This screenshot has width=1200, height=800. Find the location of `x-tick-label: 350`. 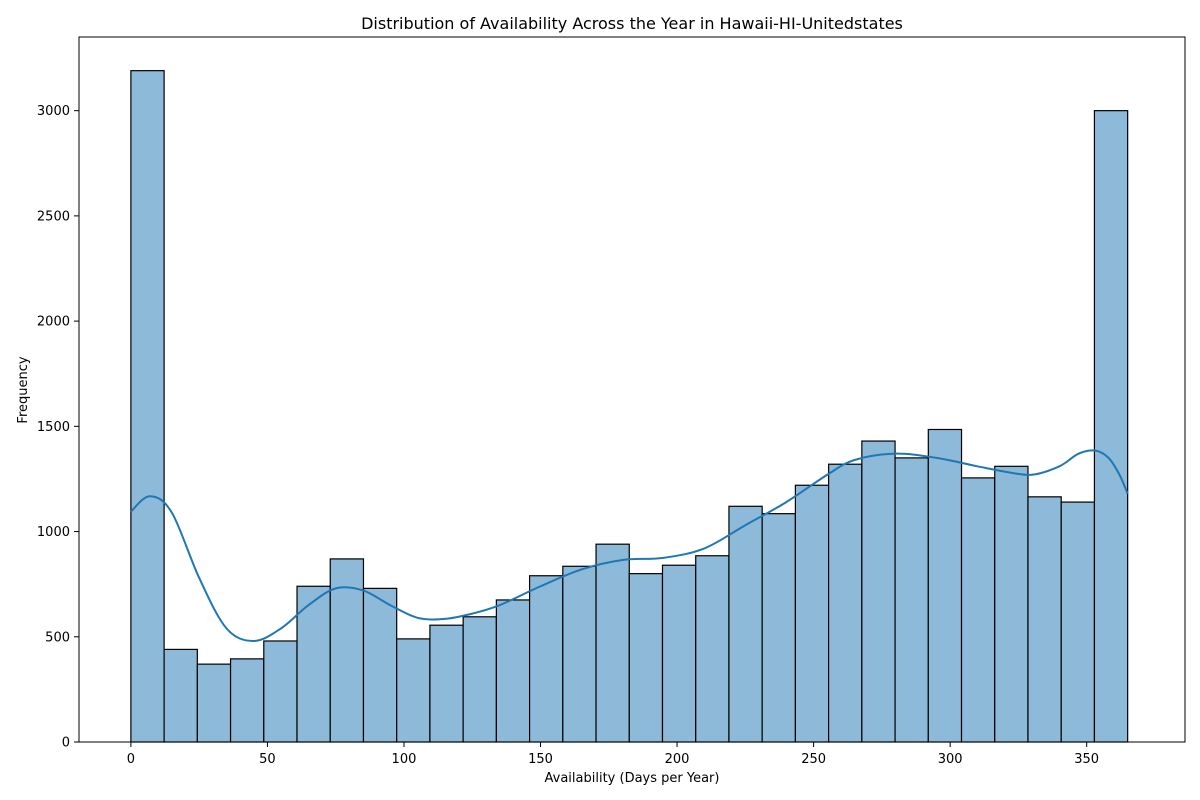

x-tick-label: 350 is located at coordinates (1086, 759).